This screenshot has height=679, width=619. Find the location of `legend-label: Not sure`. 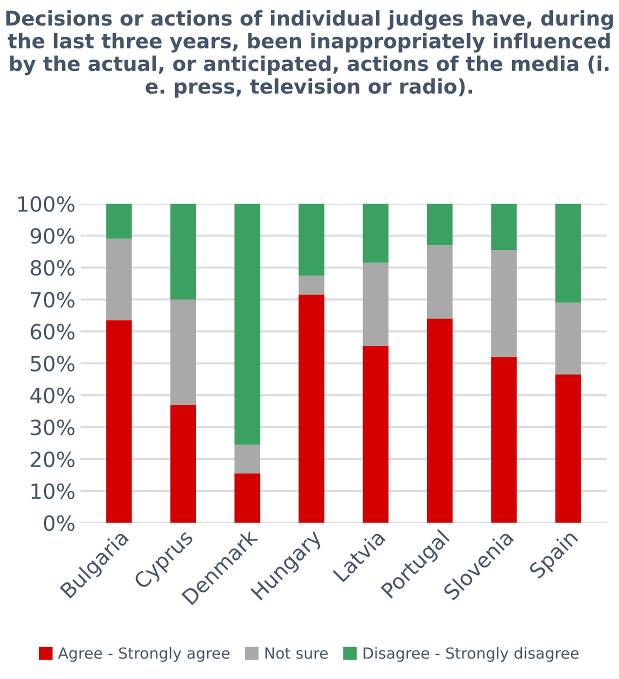

legend-label: Not sure is located at coordinates (296, 653).